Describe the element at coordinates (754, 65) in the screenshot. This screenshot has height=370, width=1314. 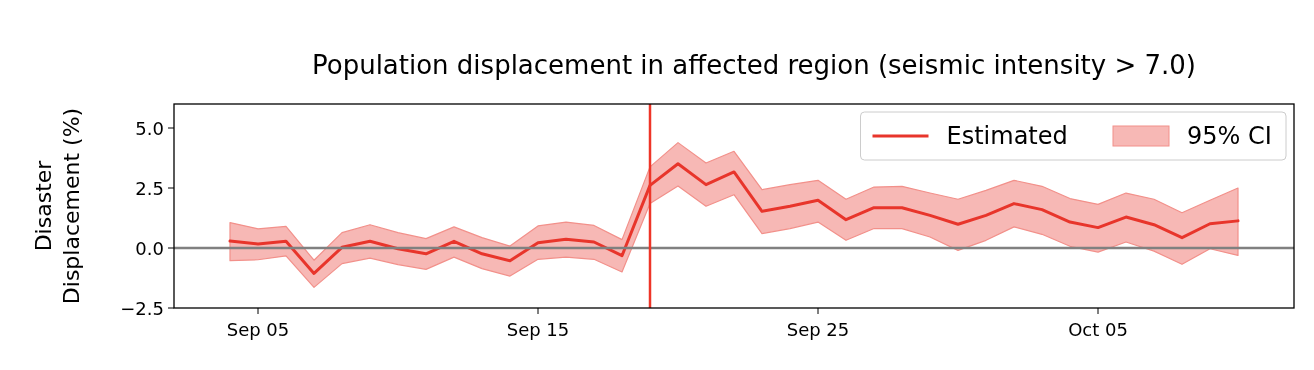
I see `chart-title: Population displacement in affected region (seismic intensity > 7.0)` at that location.